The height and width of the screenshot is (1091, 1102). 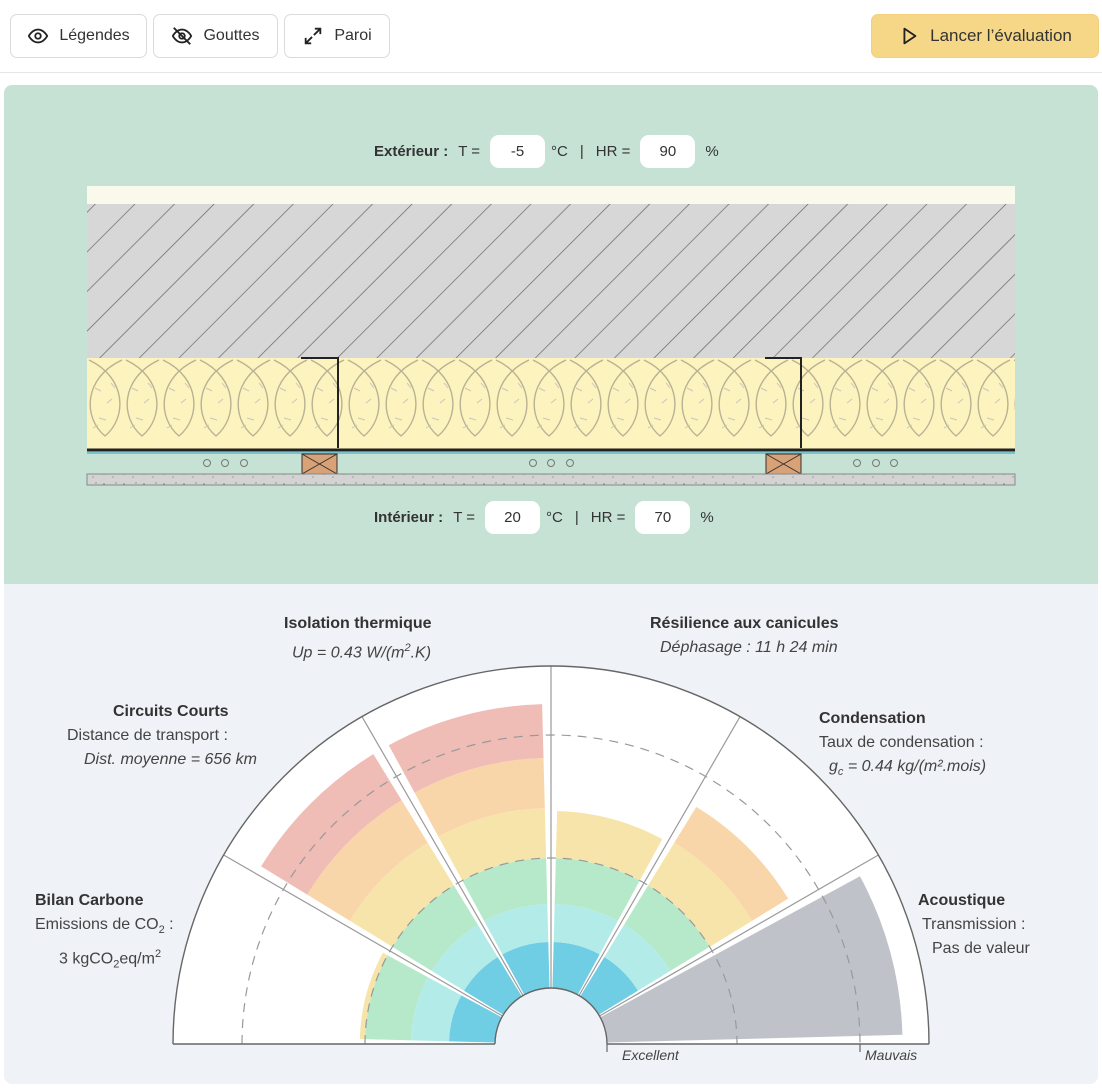 I want to click on concrete-layer, so click(x=551, y=281).